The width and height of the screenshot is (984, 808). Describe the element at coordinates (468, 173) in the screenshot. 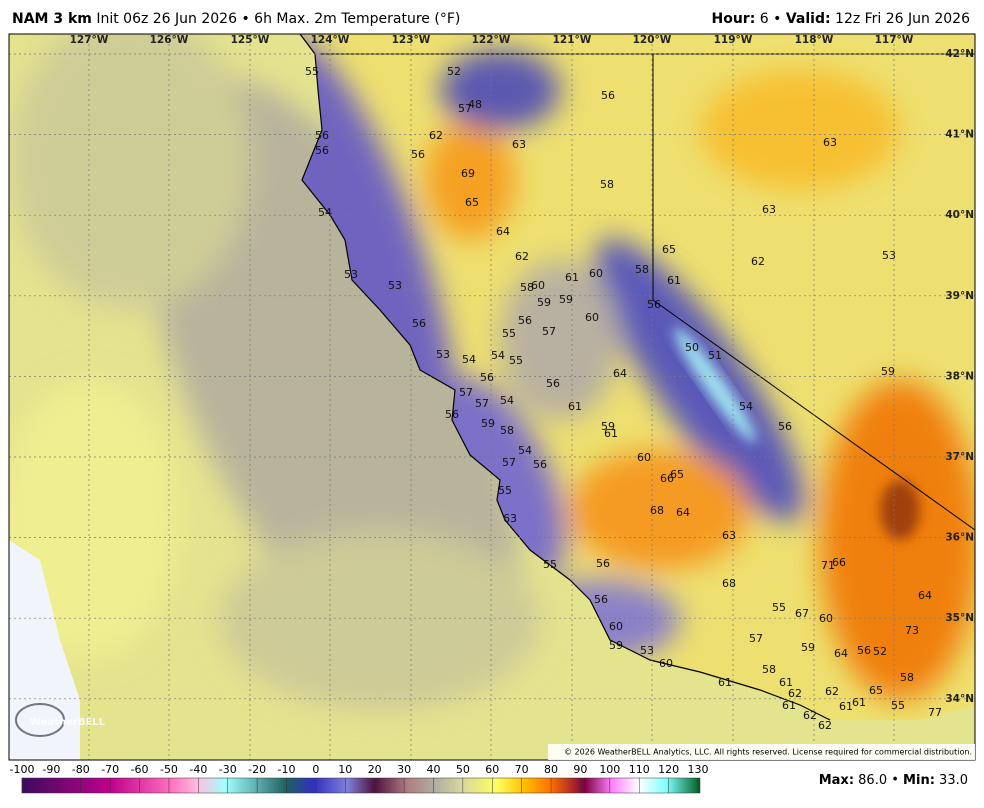

I see `temperature-label: 69` at that location.